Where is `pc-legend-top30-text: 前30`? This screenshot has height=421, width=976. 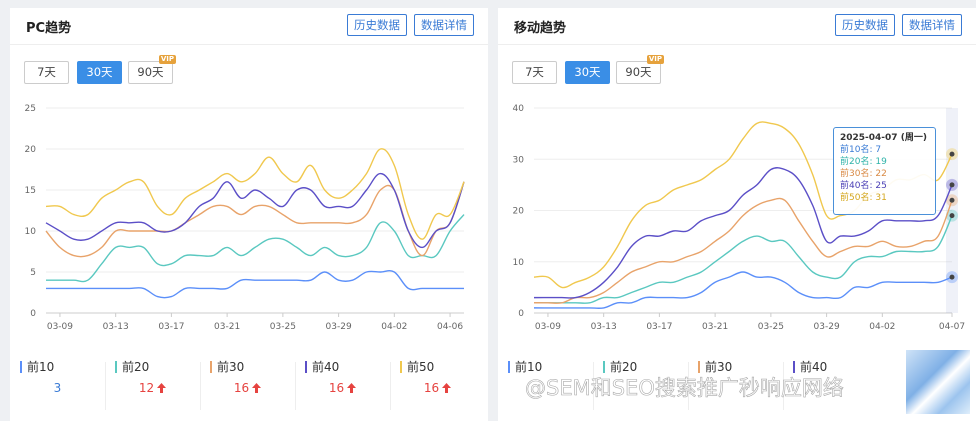
pc-legend-top30-text: 前30 is located at coordinates (231, 367).